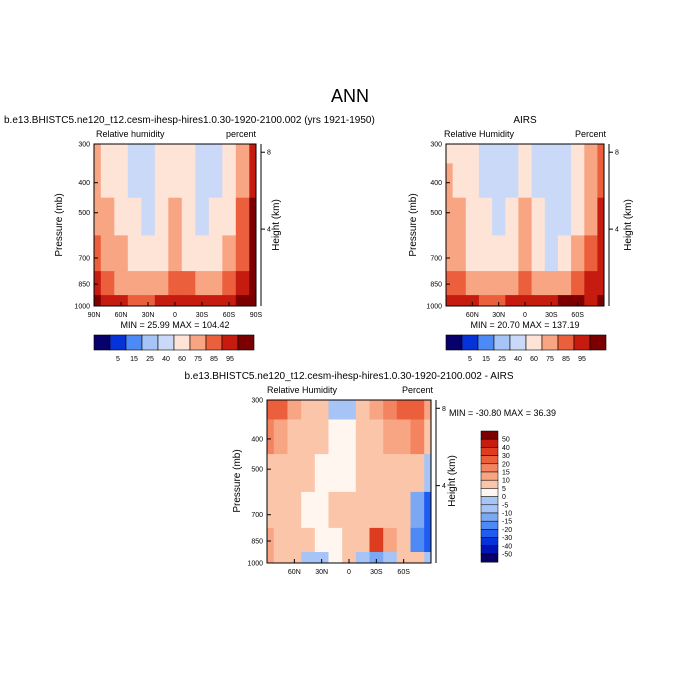  Describe the element at coordinates (130, 134) in the screenshot. I see `panel-left-label: Relative humidity` at that location.